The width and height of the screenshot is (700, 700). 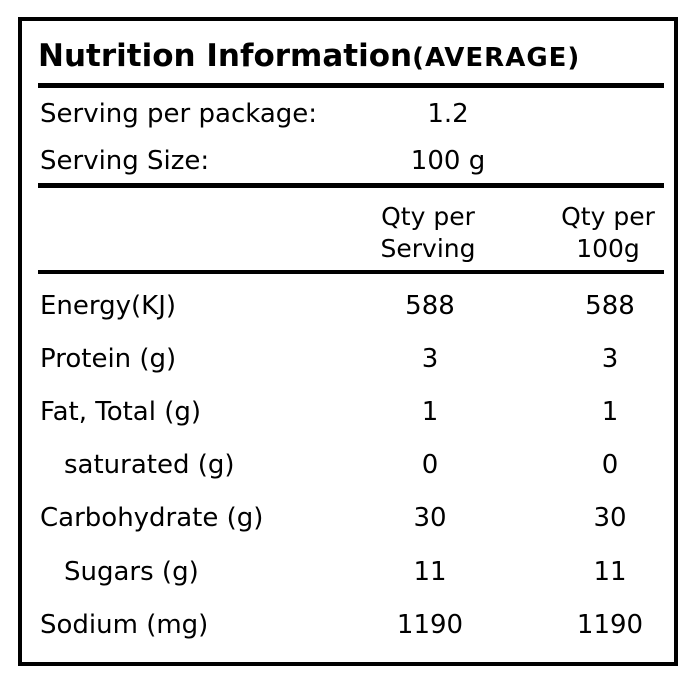 What do you see at coordinates (149, 465) in the screenshot?
I see `nutrient-label-saturated: saturated (g)` at bounding box center [149, 465].